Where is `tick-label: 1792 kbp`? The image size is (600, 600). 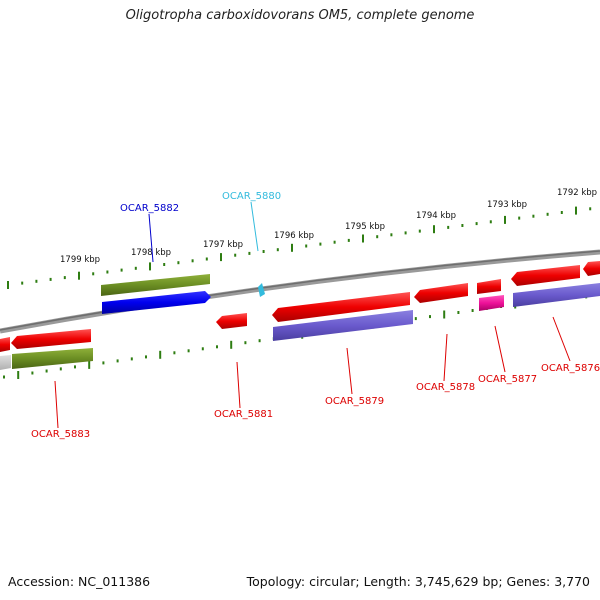
tick-label: 1792 kbp is located at coordinates (577, 193).